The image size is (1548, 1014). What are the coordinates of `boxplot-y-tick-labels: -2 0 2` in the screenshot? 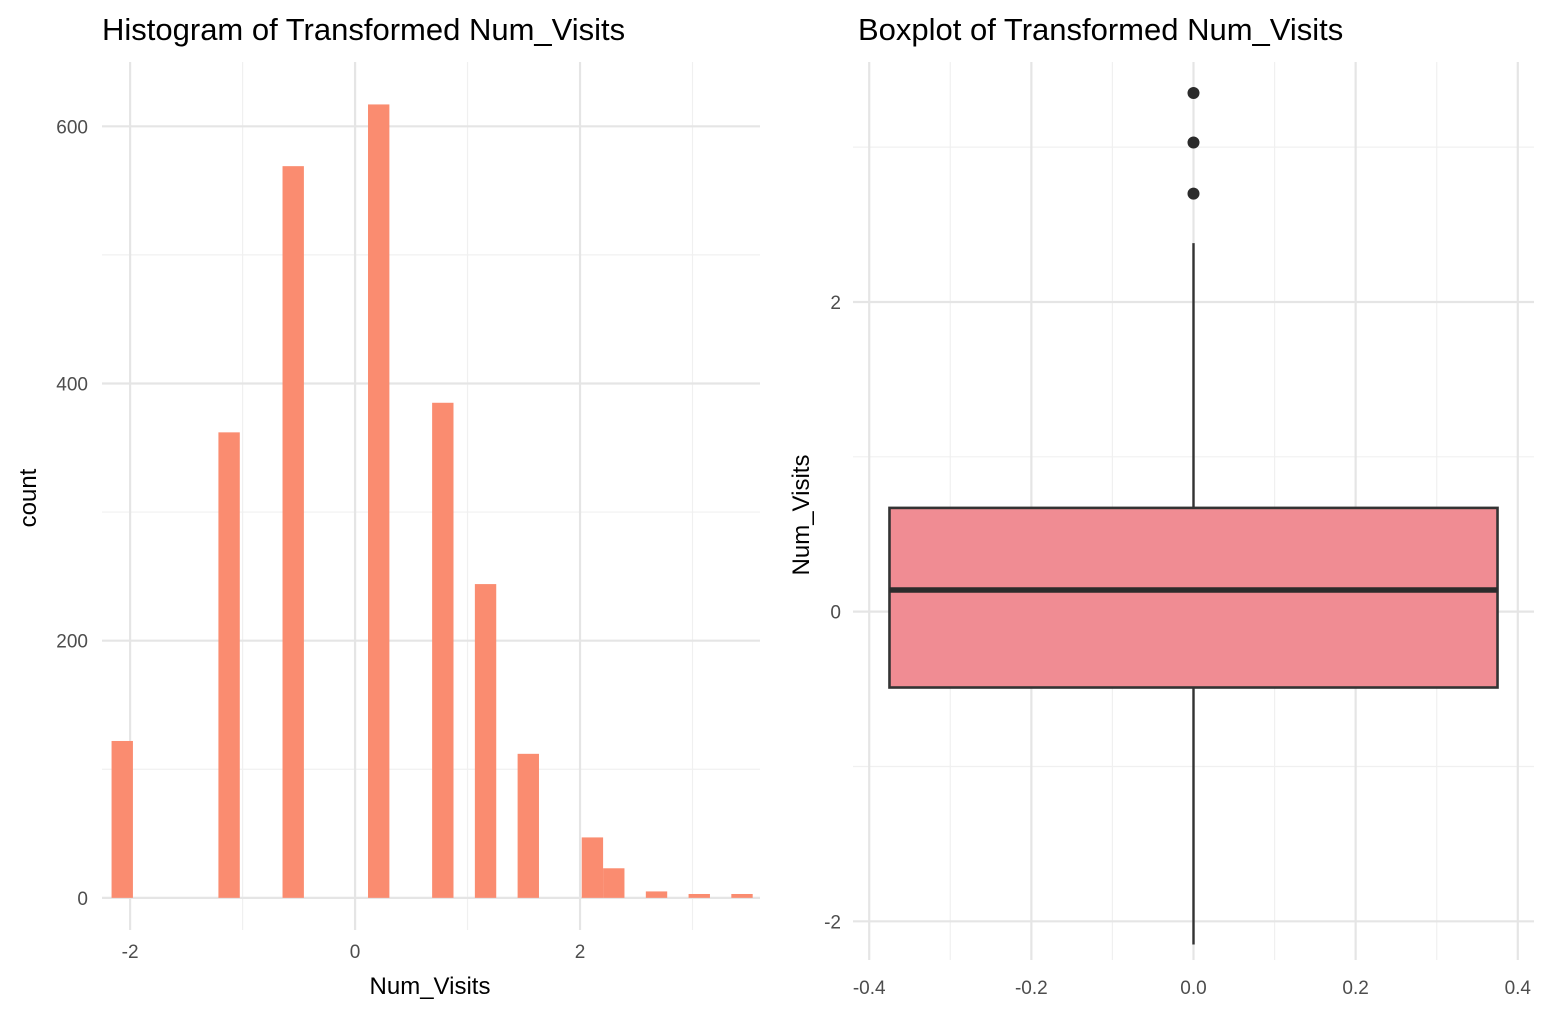 It's located at (832, 613).